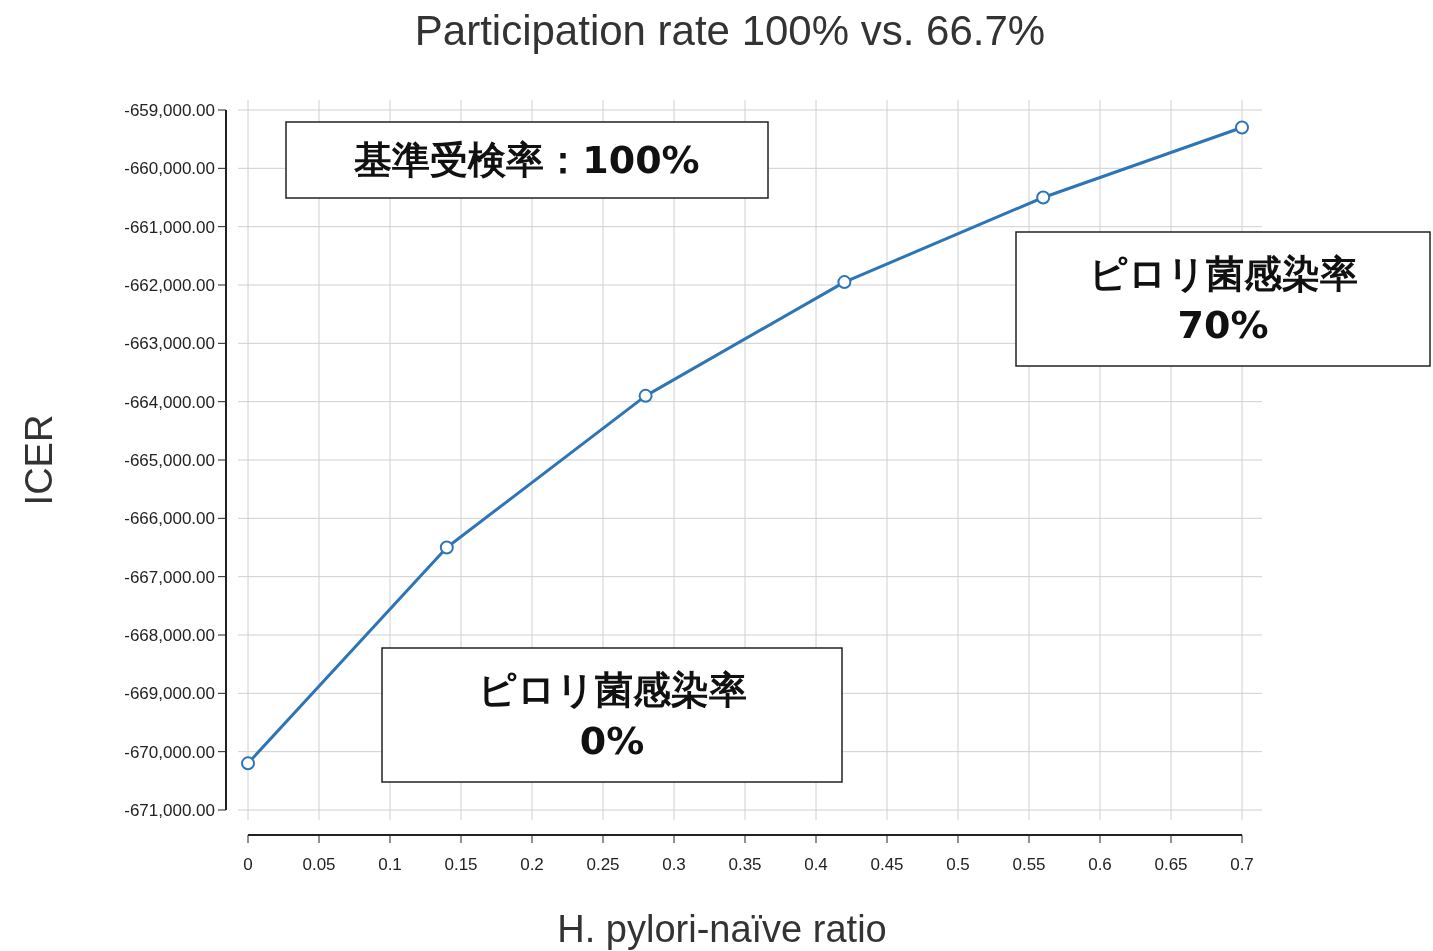  Describe the element at coordinates (169, 227) in the screenshot. I see `y-tick-label: -661,000.00` at that location.